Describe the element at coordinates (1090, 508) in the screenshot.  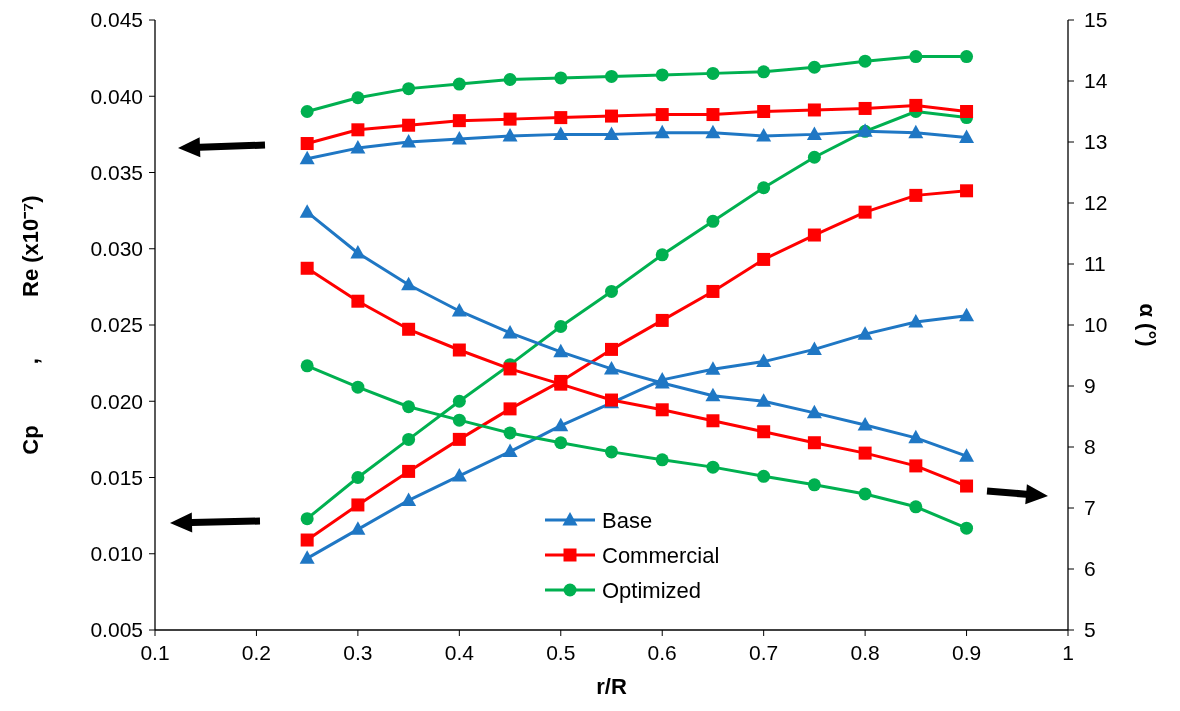
I see `y2-tick-label: 7` at that location.